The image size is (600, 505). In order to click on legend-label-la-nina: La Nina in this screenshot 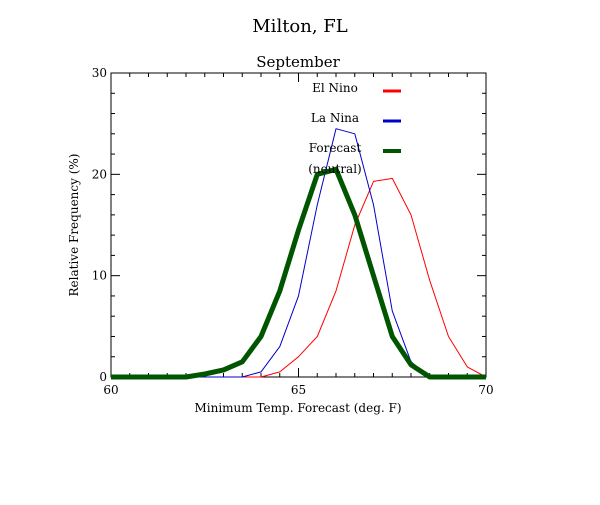, I will do `click(335, 118)`.